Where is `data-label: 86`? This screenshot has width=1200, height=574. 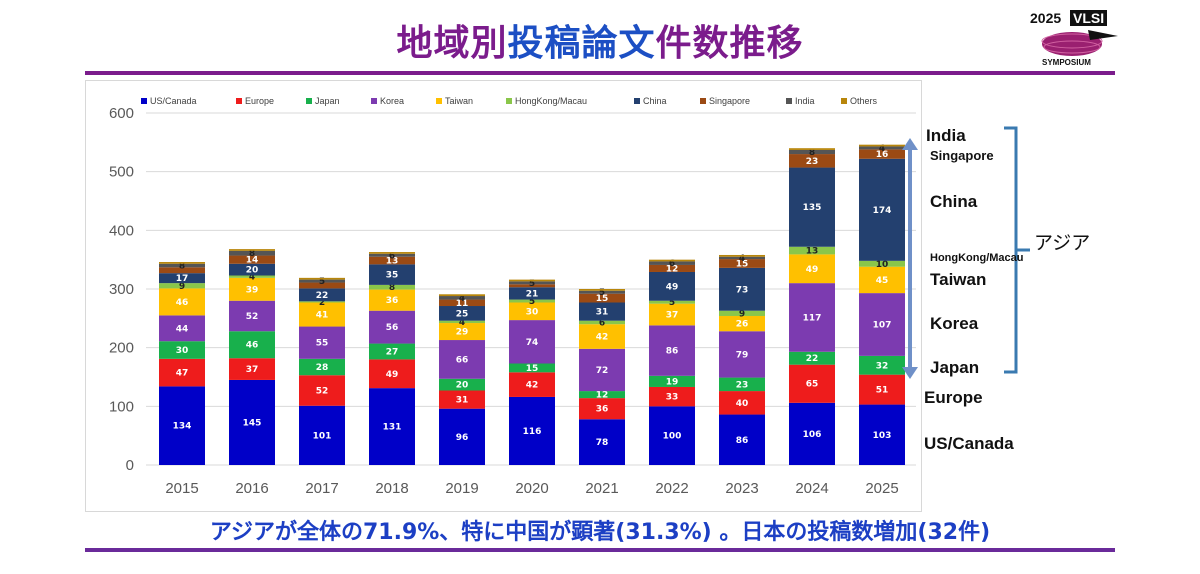 data-label: 86 is located at coordinates (672, 352).